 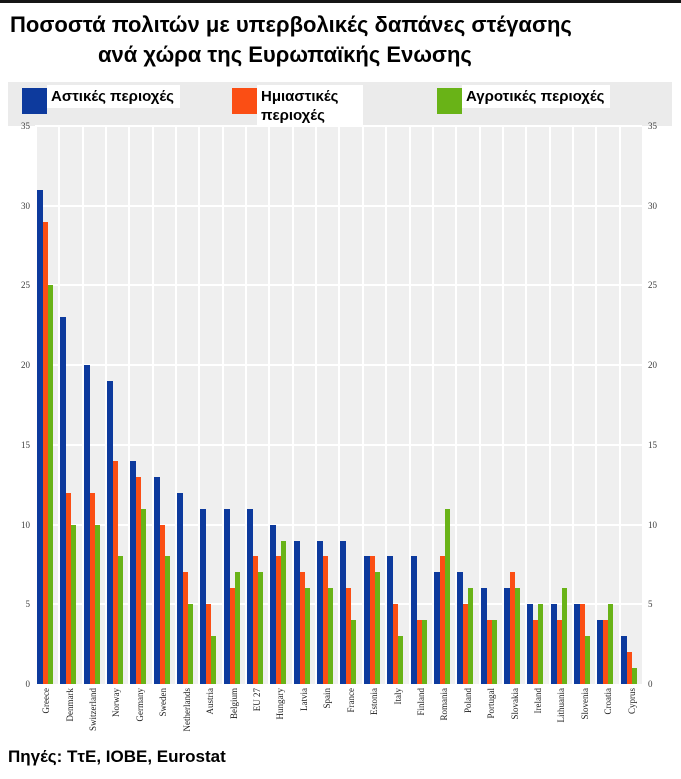 I want to click on x-cell: Austria, so click(x=210, y=717).